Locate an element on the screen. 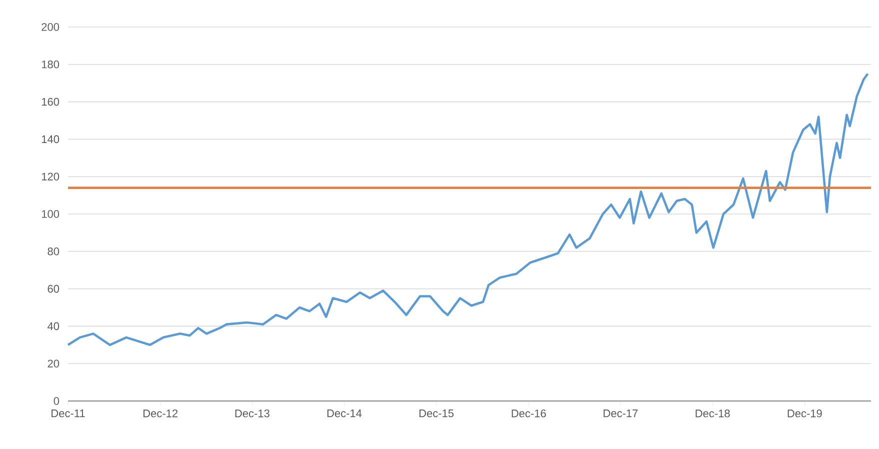  y-tick-label: 60 is located at coordinates (54, 288).